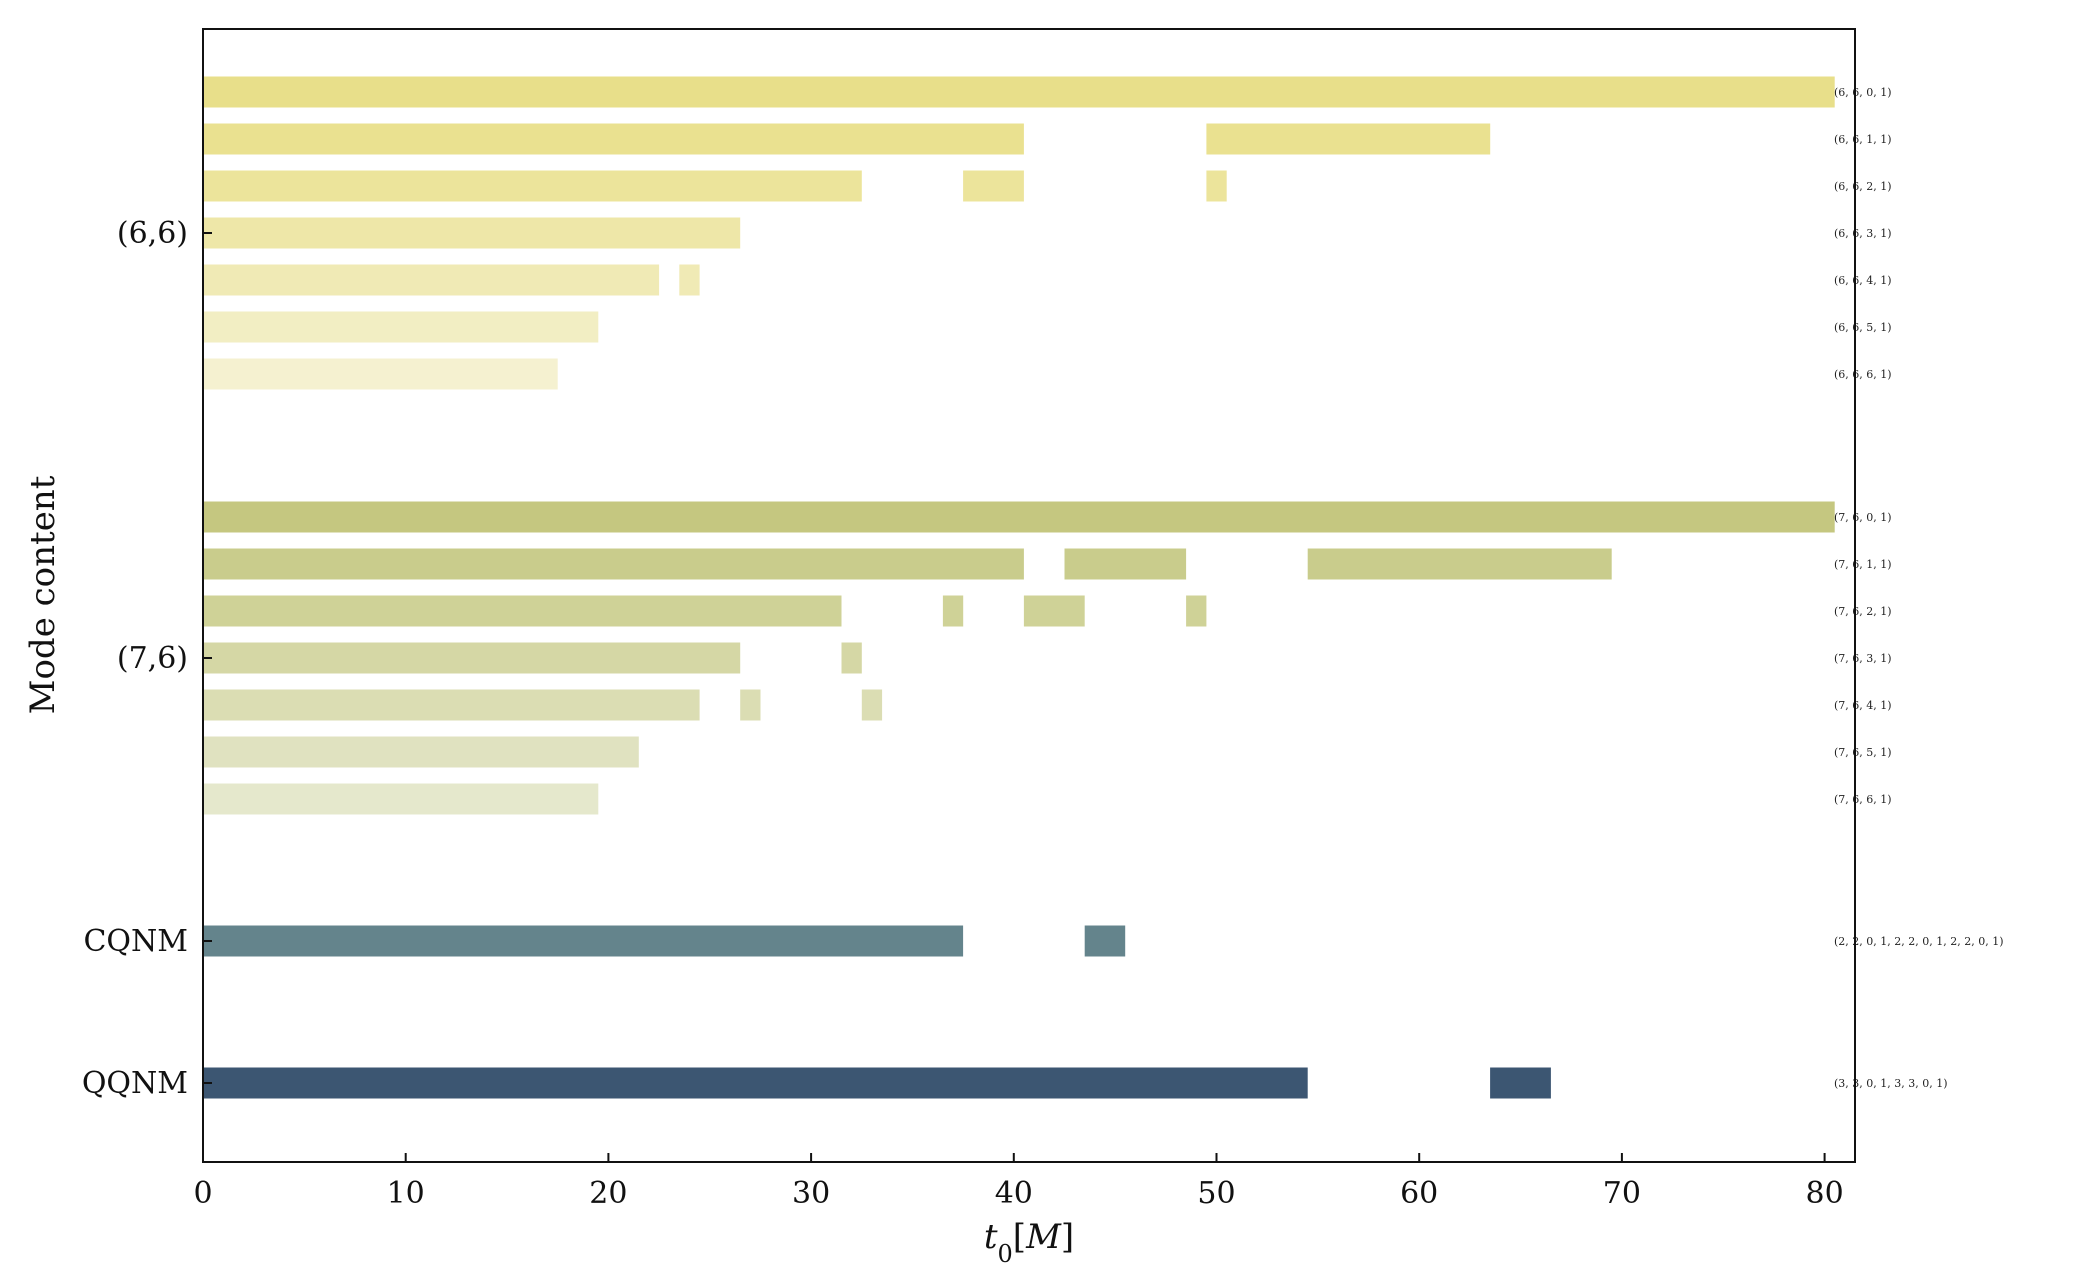 Image resolution: width=2095 pixels, height=1287 pixels. Describe the element at coordinates (135, 941) in the screenshot. I see `y-tick-label: CQNM` at that location.